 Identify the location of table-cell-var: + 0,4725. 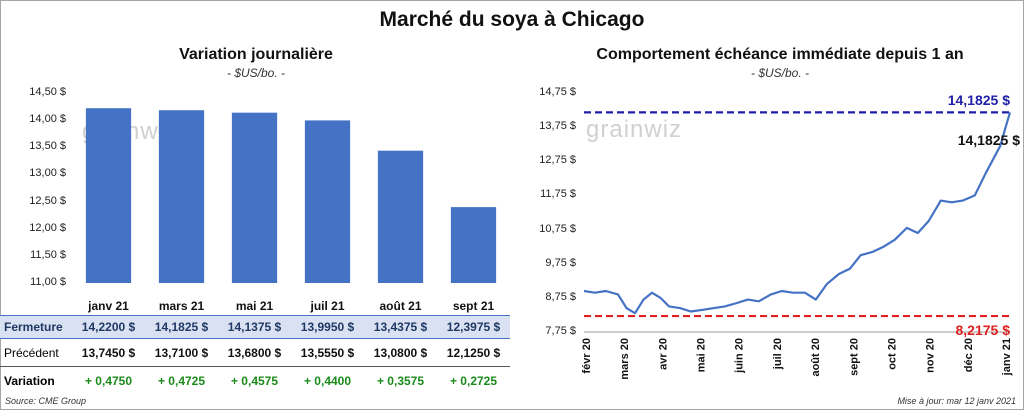
(181, 381).